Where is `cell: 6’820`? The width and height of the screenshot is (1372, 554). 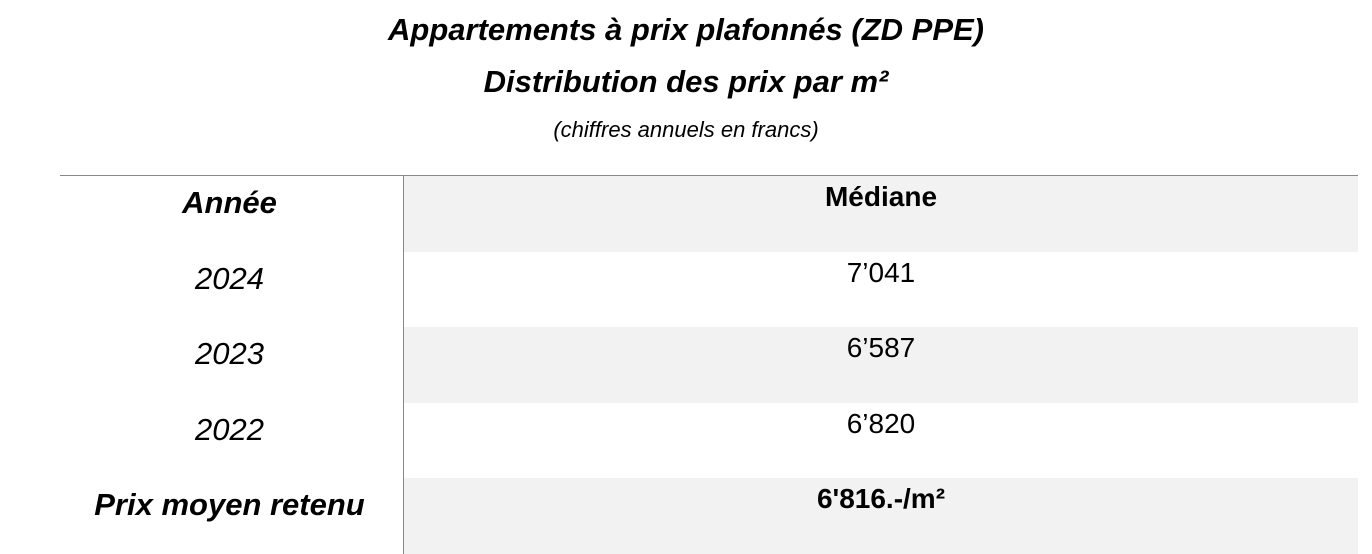
cell: 6’820 is located at coordinates (881, 423).